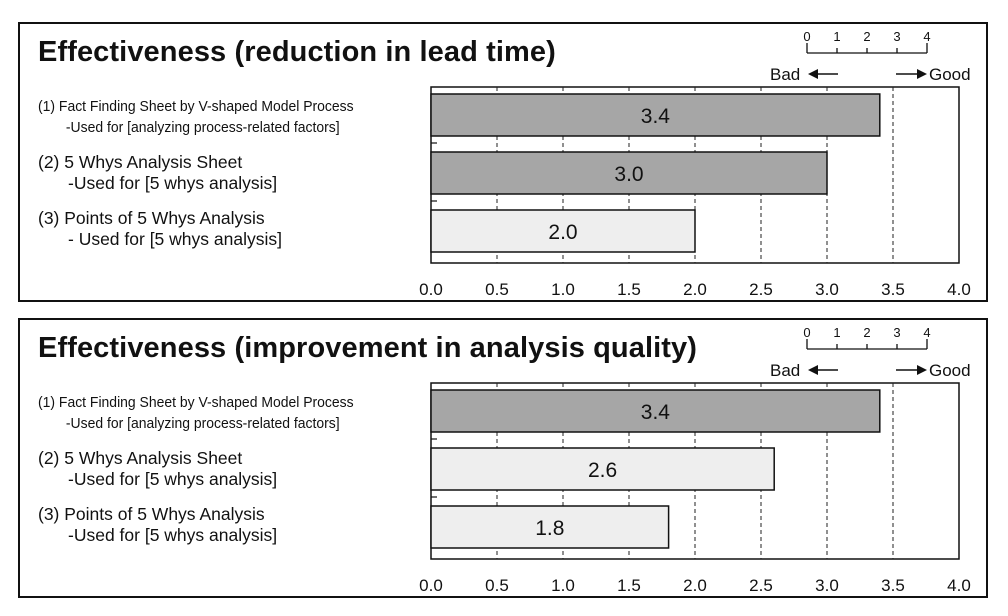  What do you see at coordinates (297, 52) in the screenshot?
I see `chart-title: Effectiveness (reduction in lead time)` at bounding box center [297, 52].